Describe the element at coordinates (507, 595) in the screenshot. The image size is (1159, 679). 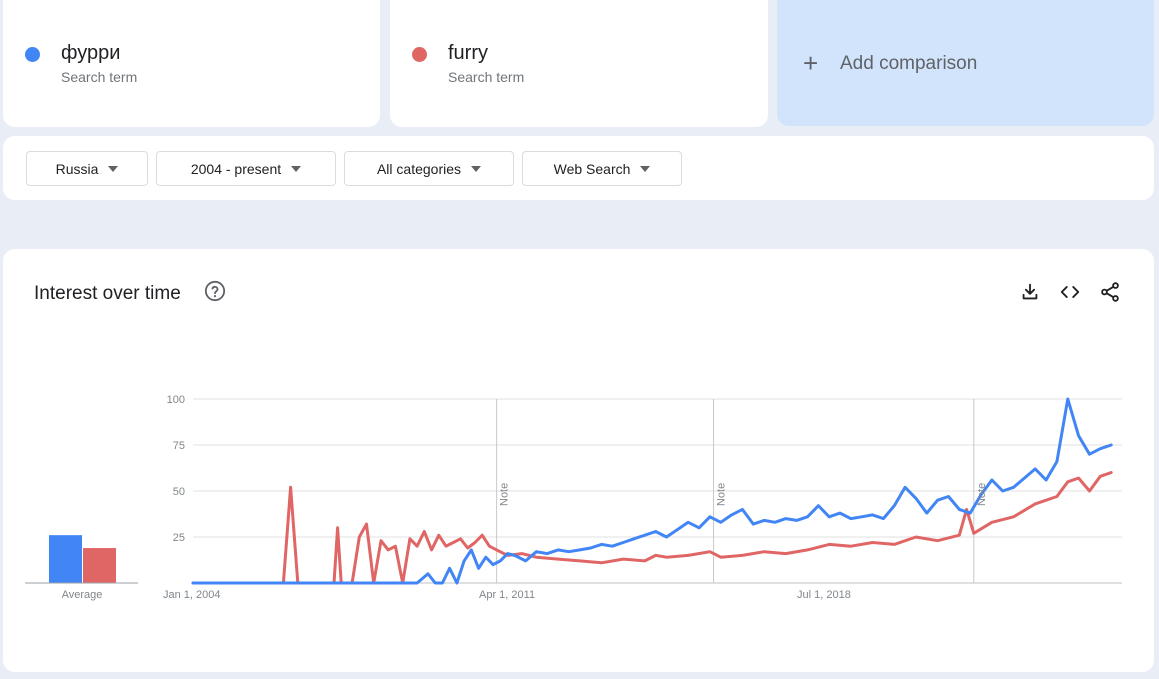
I see `x-tick-label: Apr 1, 2011` at that location.